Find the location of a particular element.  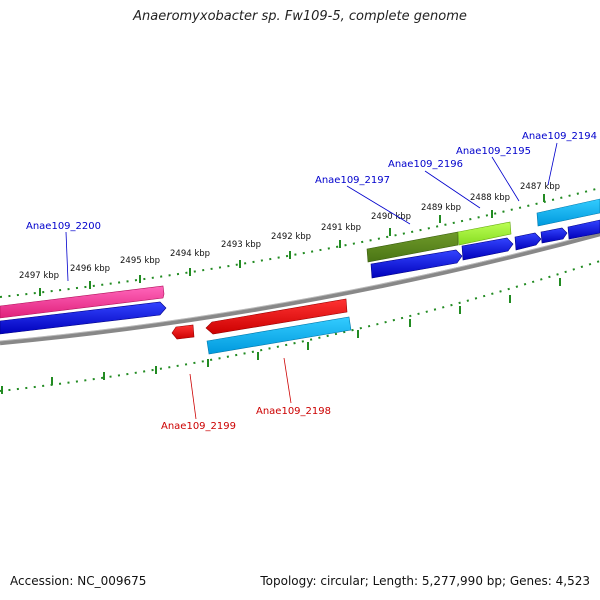

kbp-label: 2487 kbp is located at coordinates (540, 187).